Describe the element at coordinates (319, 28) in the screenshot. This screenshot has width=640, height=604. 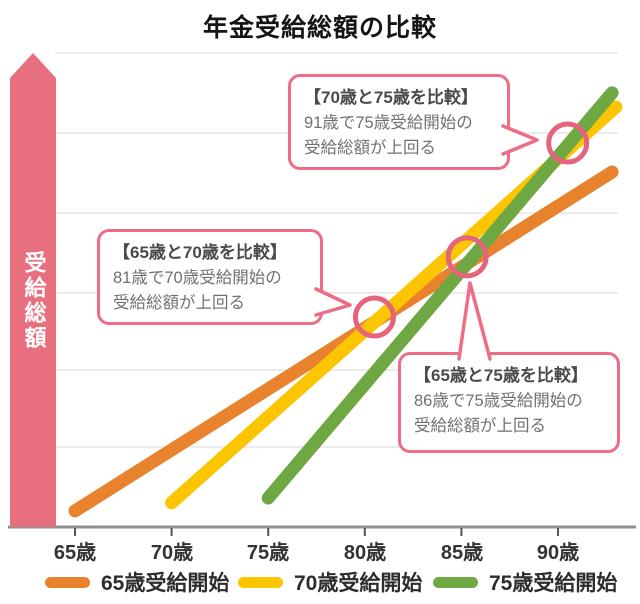
I see `page-title: 年金受給総額の比較` at that location.